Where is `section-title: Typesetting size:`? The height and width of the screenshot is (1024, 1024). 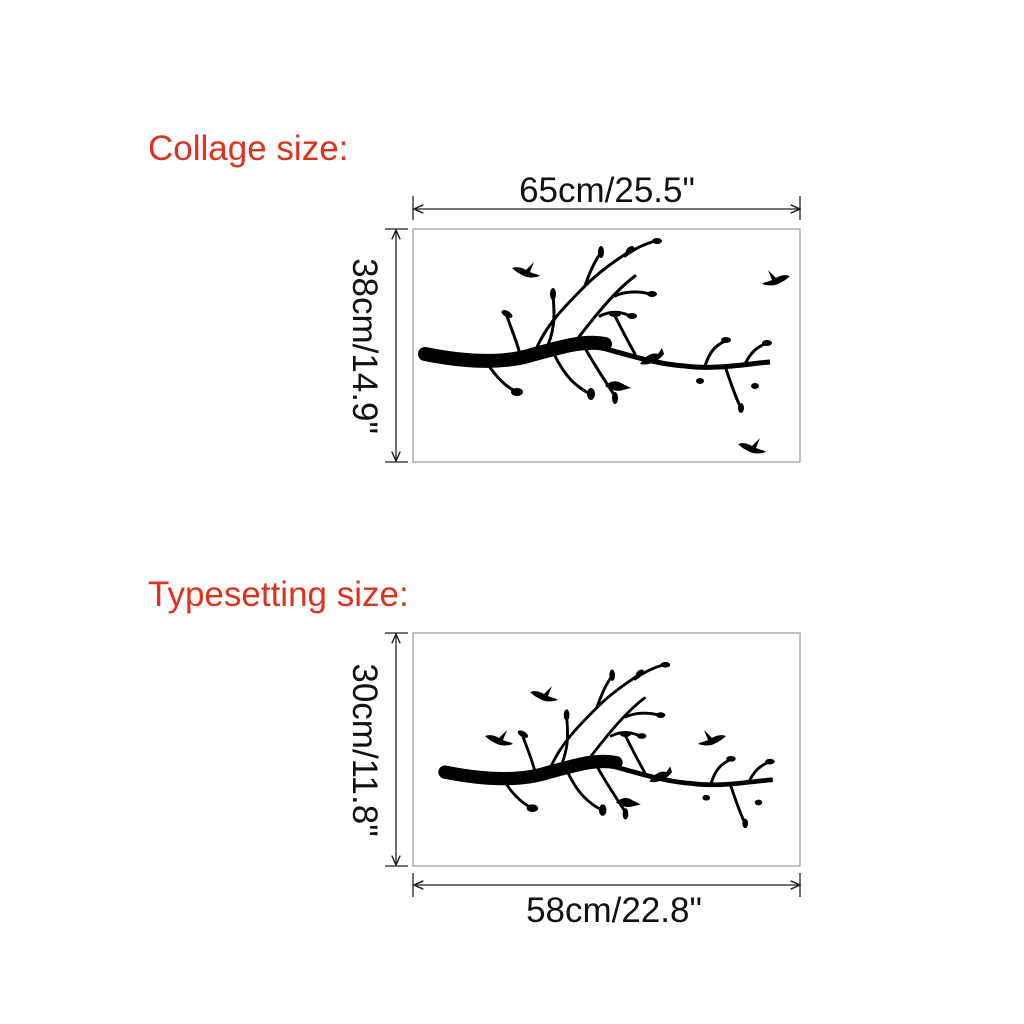
section-title: Typesetting size: is located at coordinates (278, 594).